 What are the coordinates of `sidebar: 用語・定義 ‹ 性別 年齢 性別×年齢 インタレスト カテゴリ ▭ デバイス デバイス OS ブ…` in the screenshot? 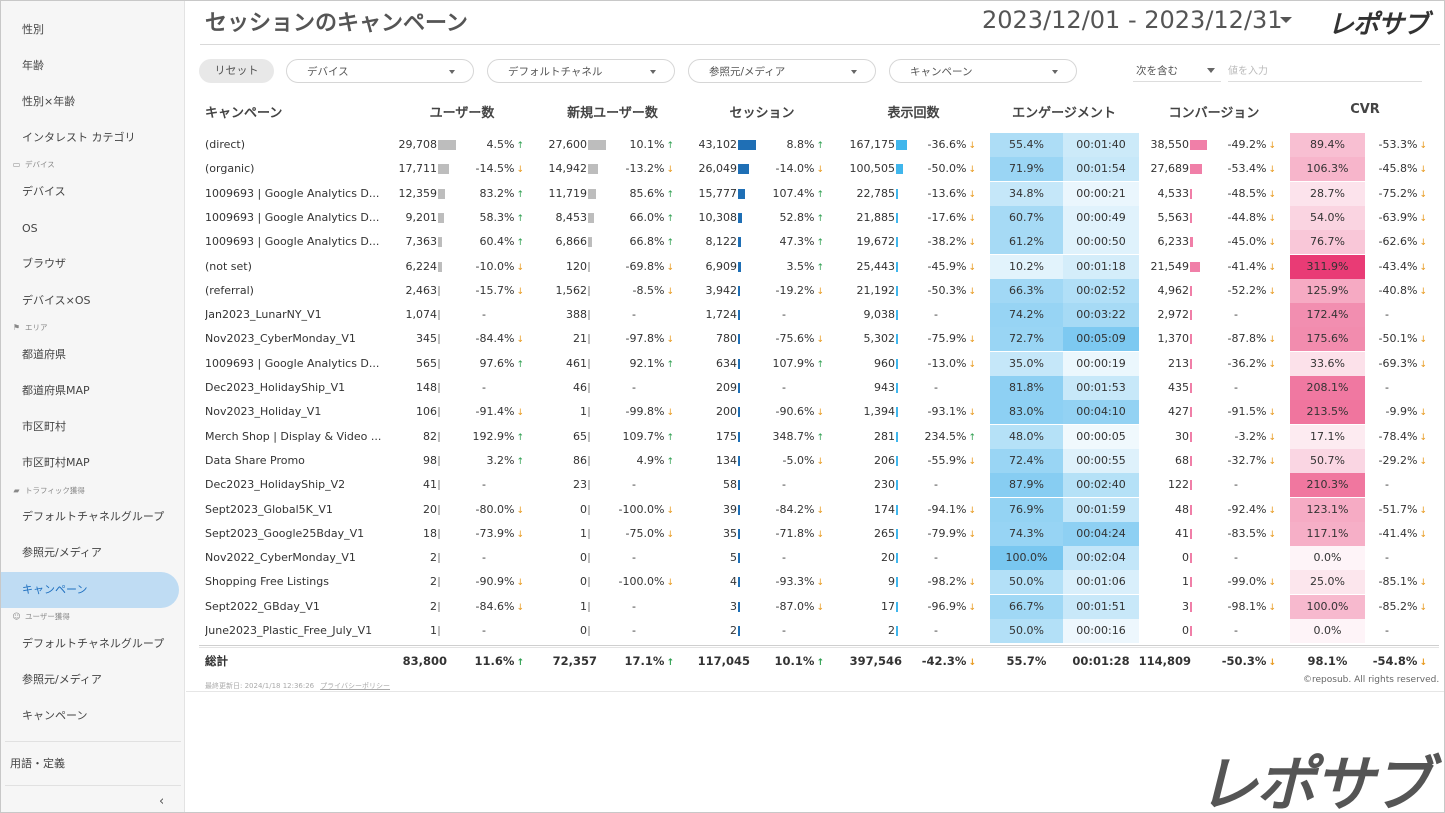 It's located at (93, 406).